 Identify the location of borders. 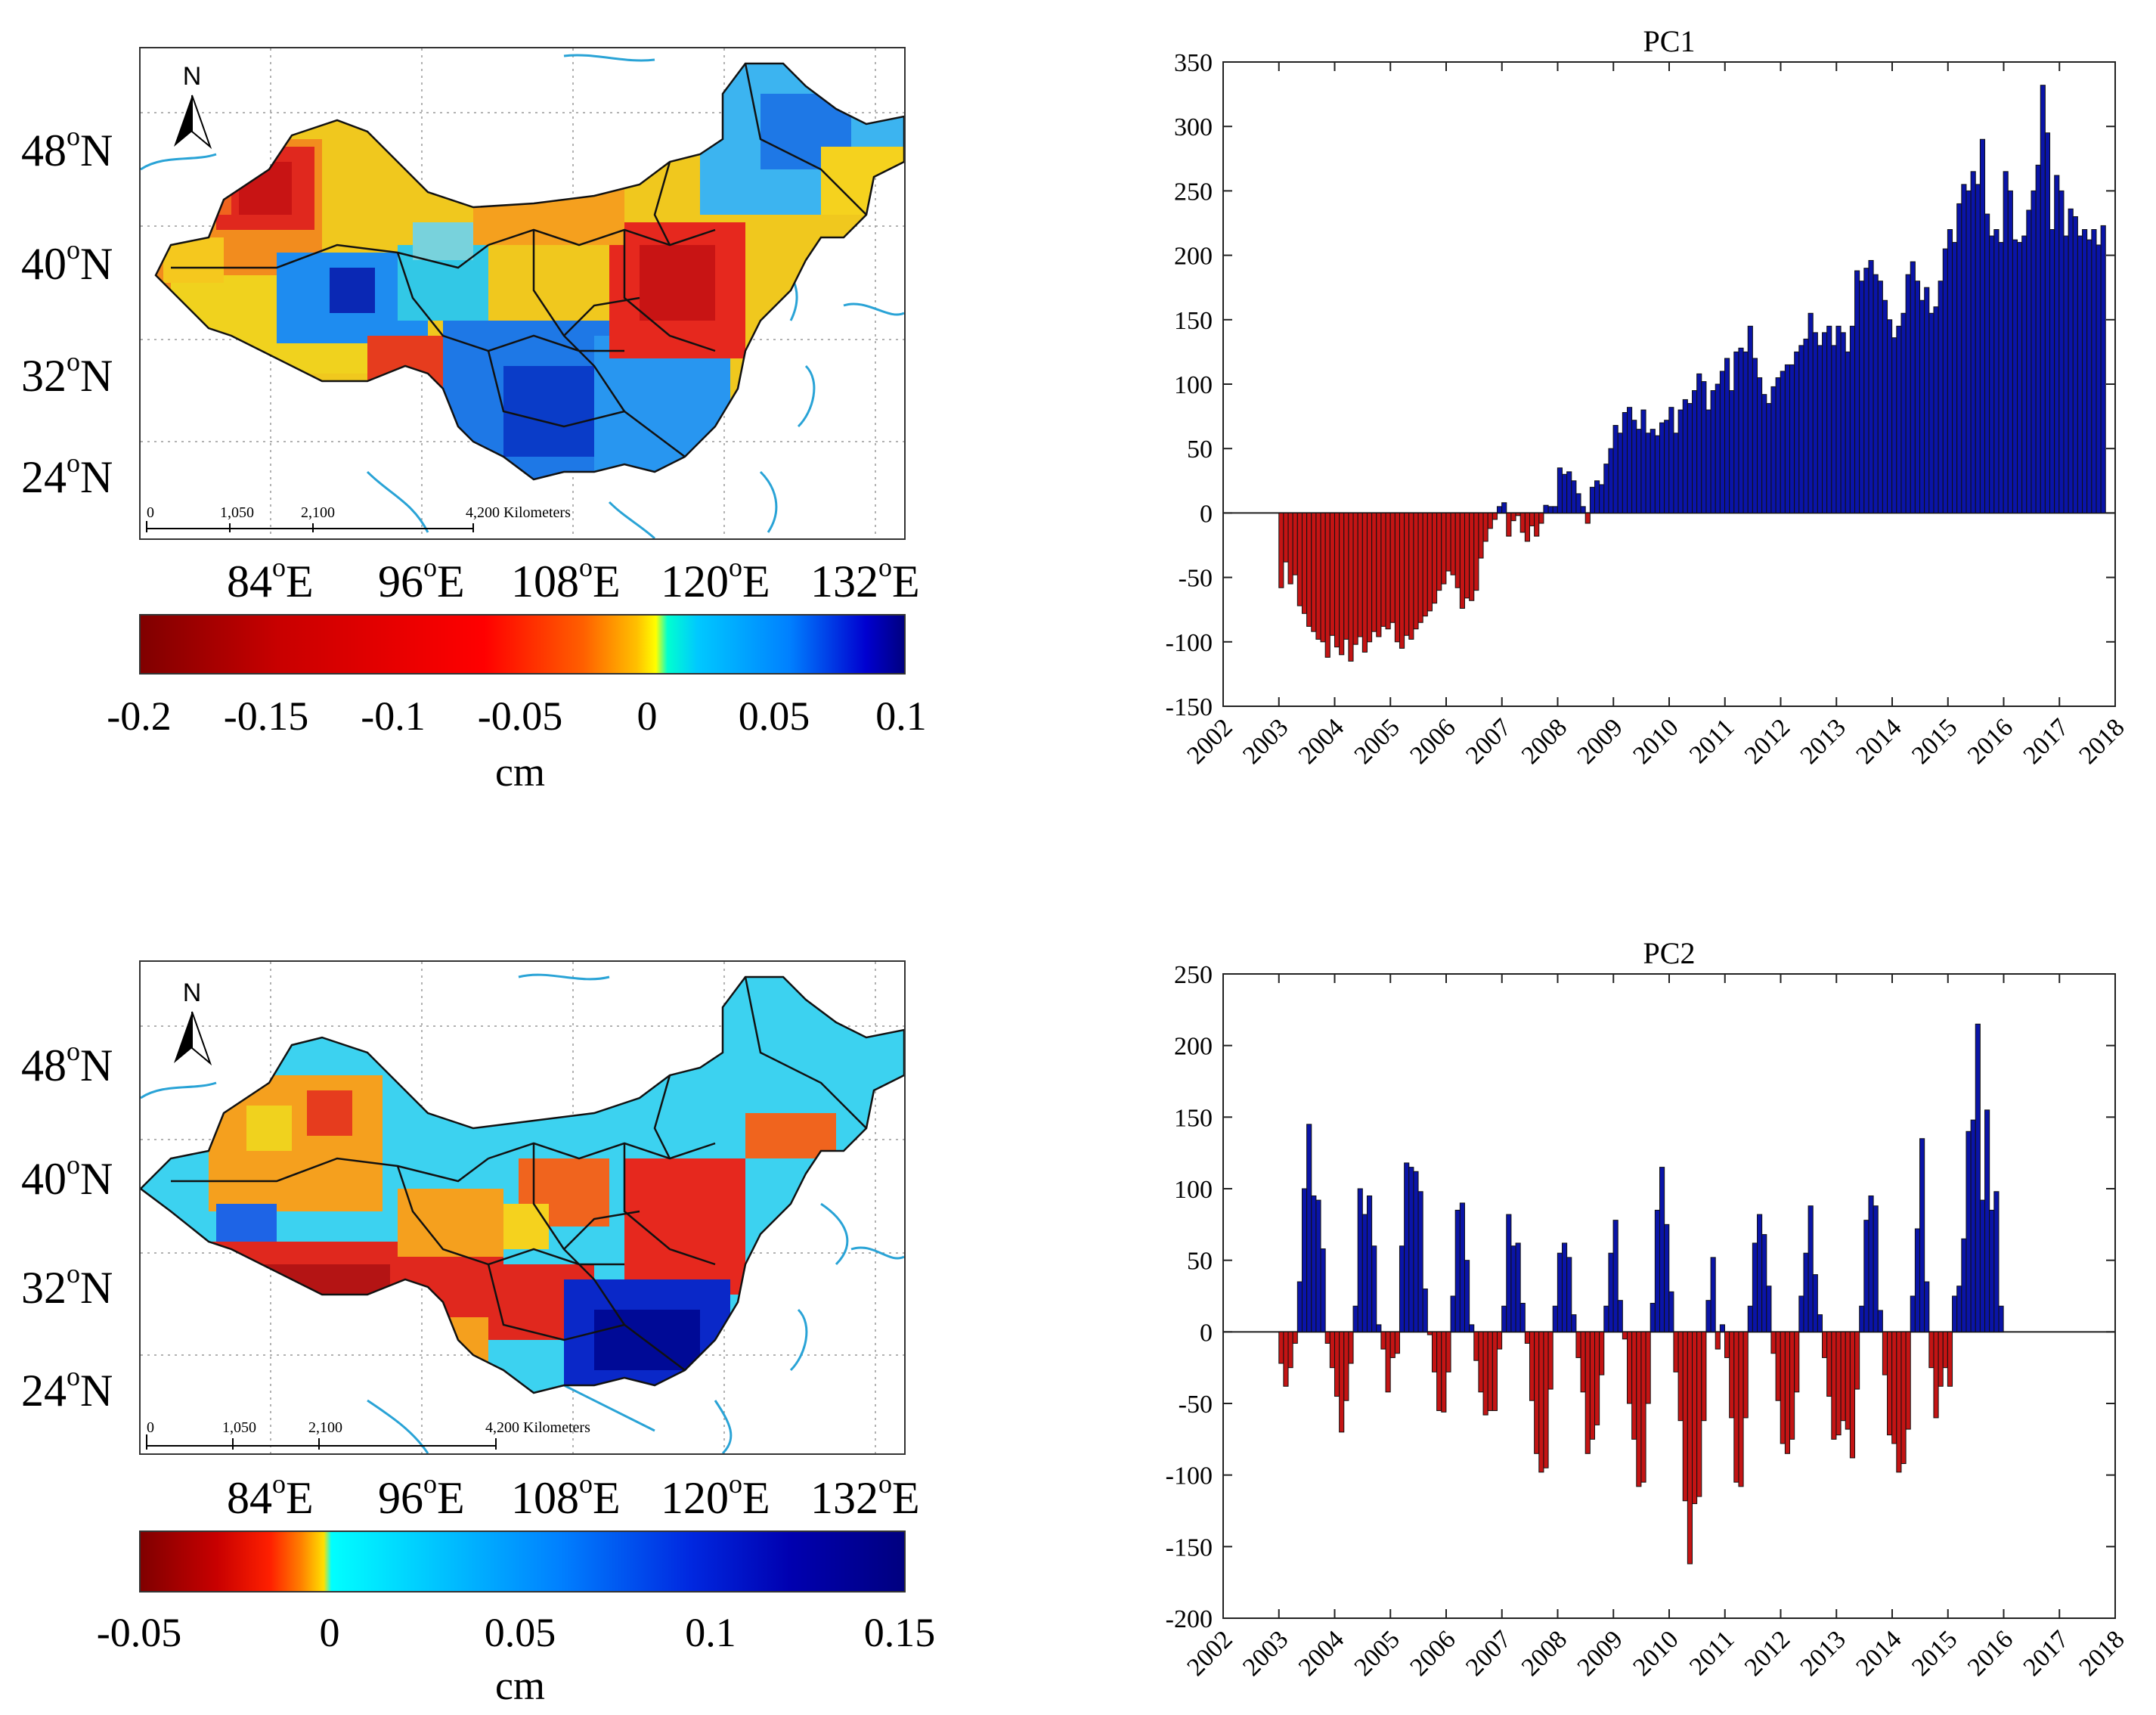
(529, 271).